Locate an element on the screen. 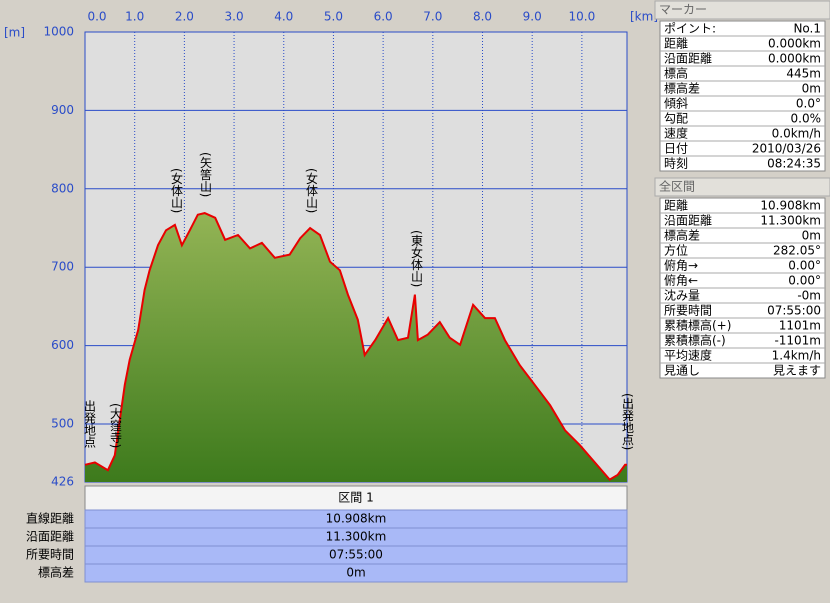  y-tick-label: 900 is located at coordinates (62, 110).